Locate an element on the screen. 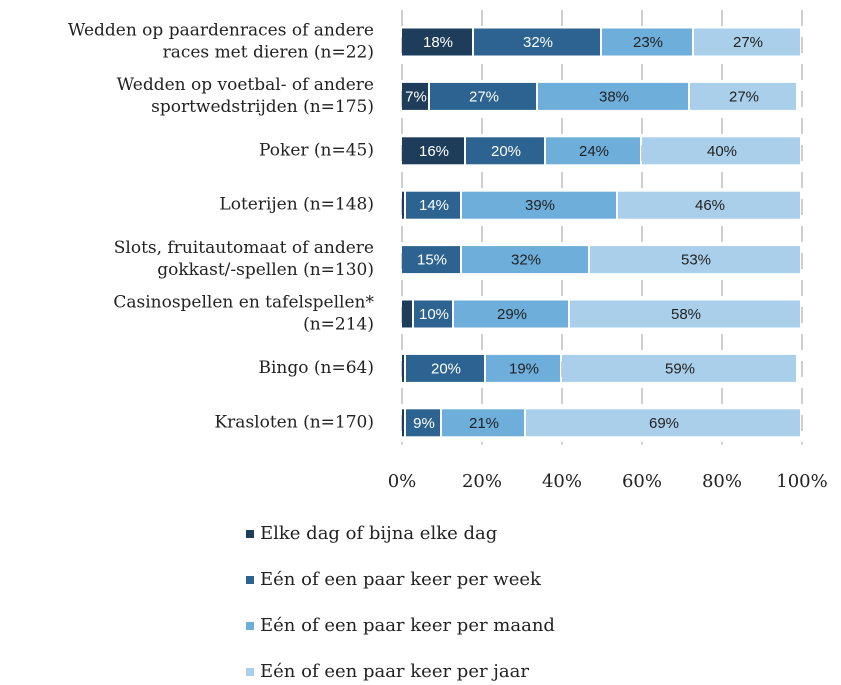  x-tick-label: 80% is located at coordinates (722, 481).